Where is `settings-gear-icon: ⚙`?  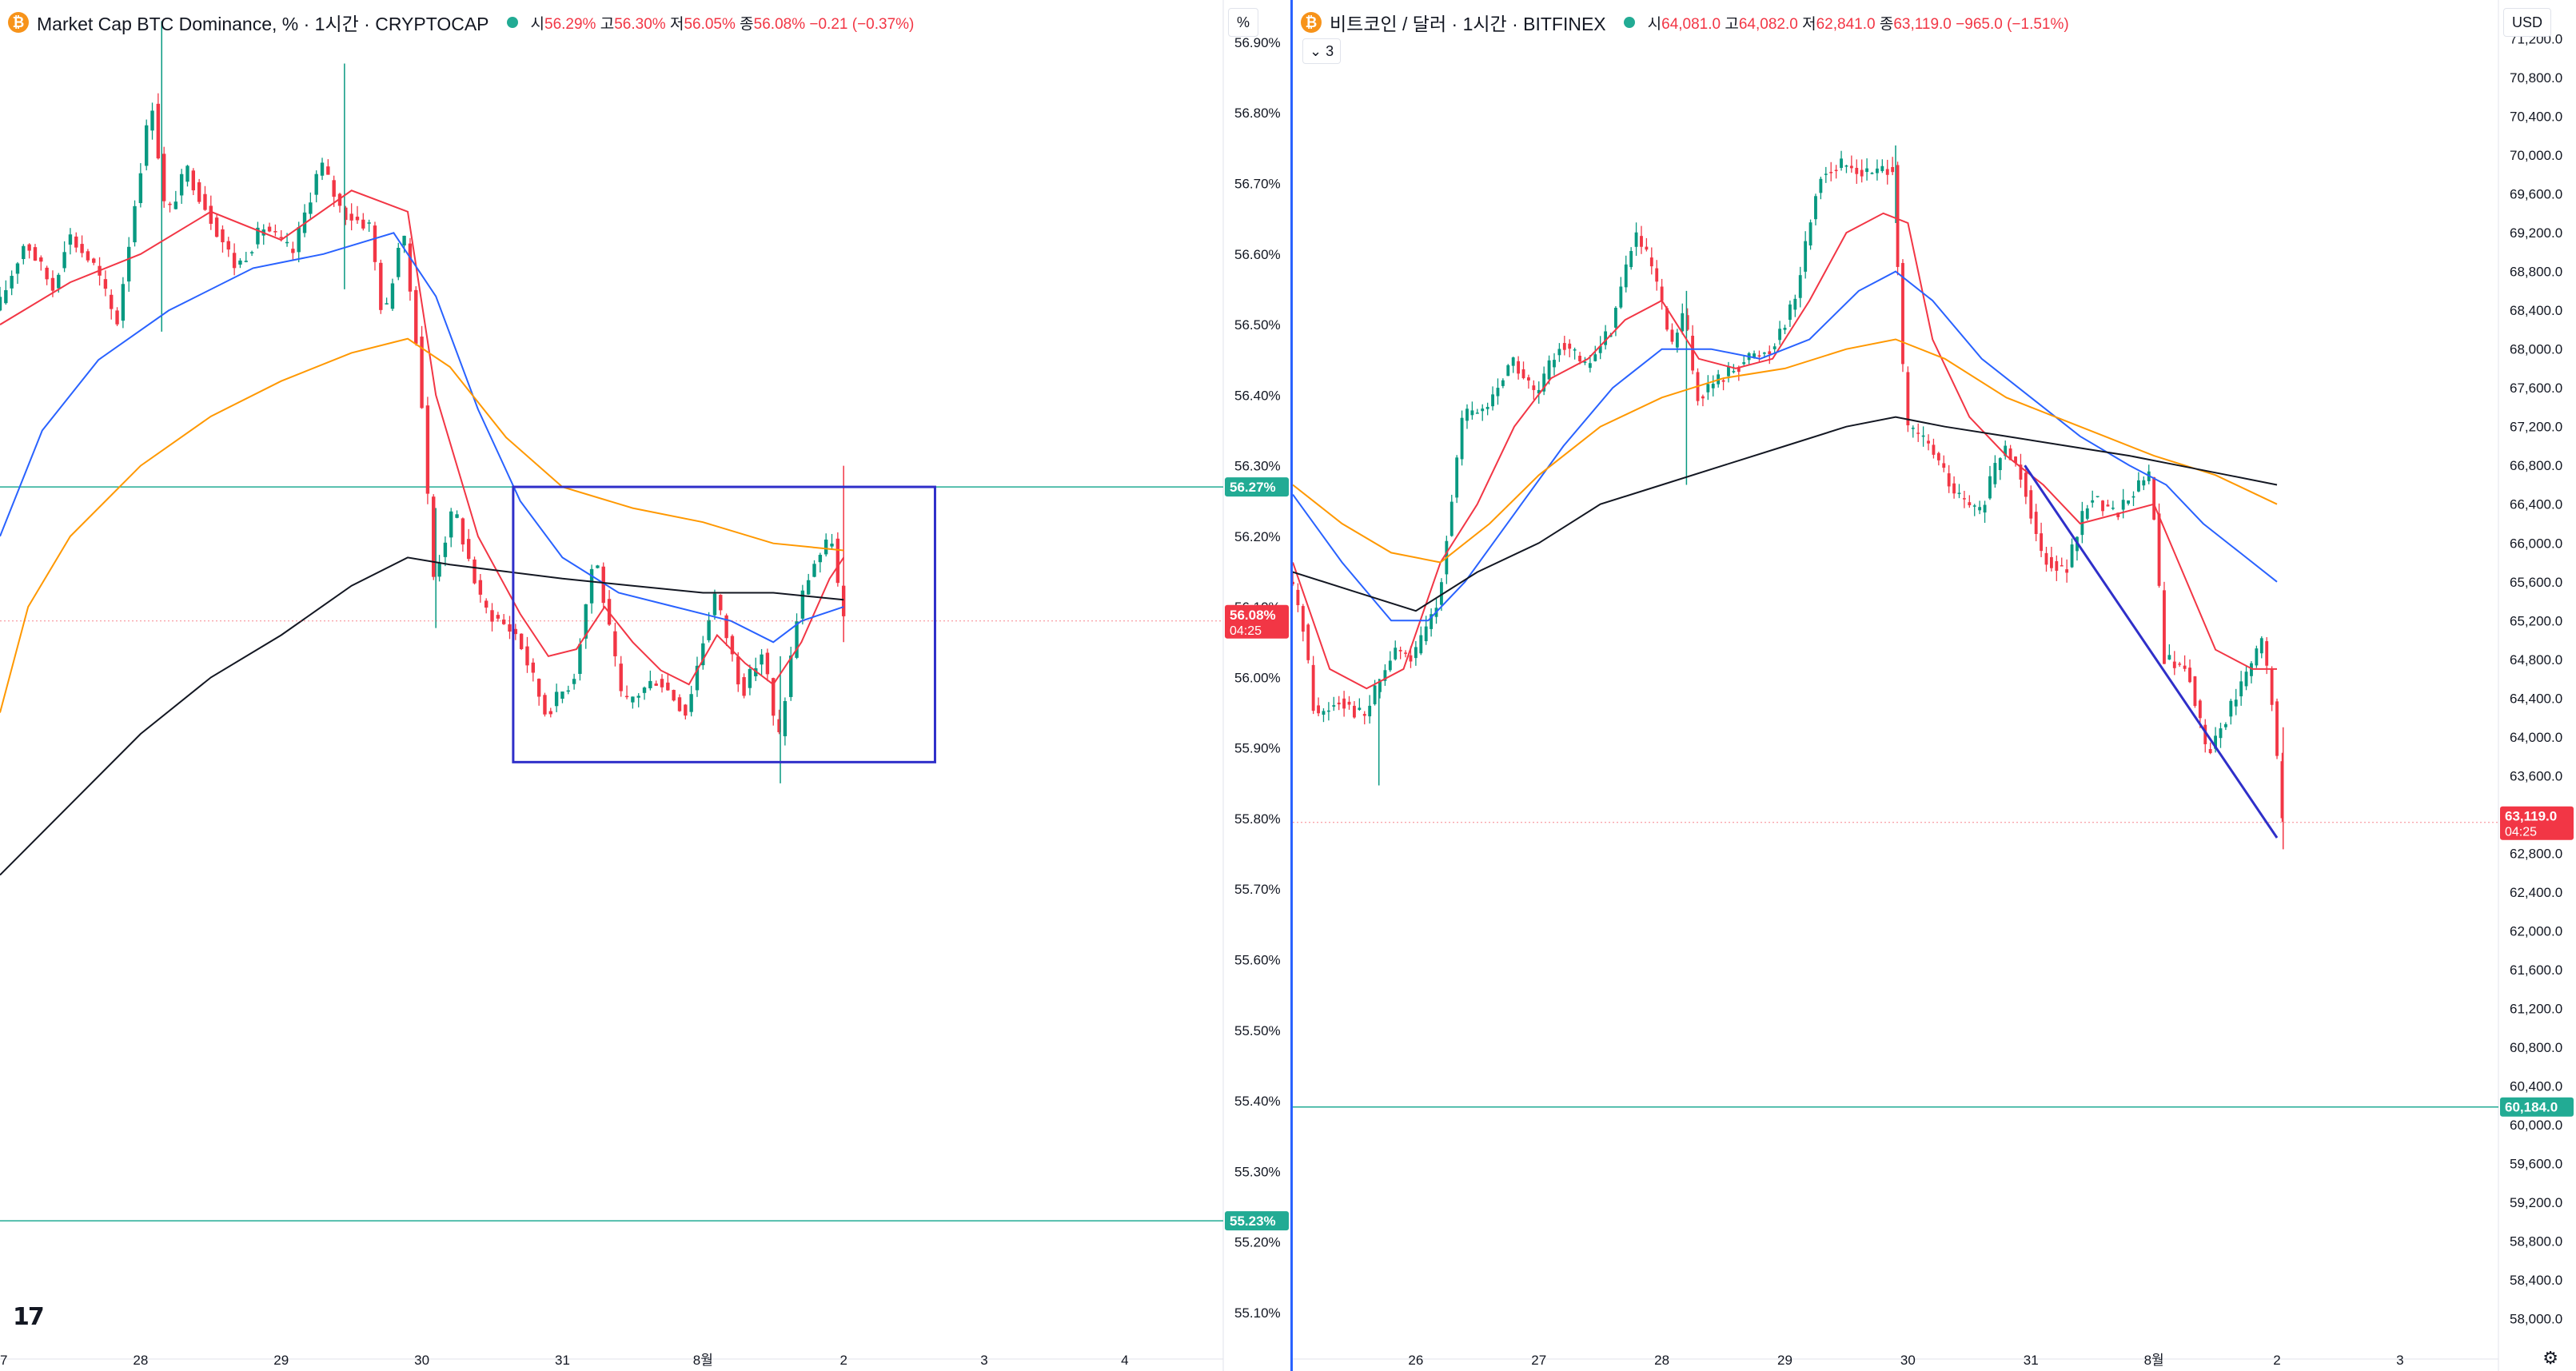 settings-gear-icon: ⚙ is located at coordinates (2550, 1358).